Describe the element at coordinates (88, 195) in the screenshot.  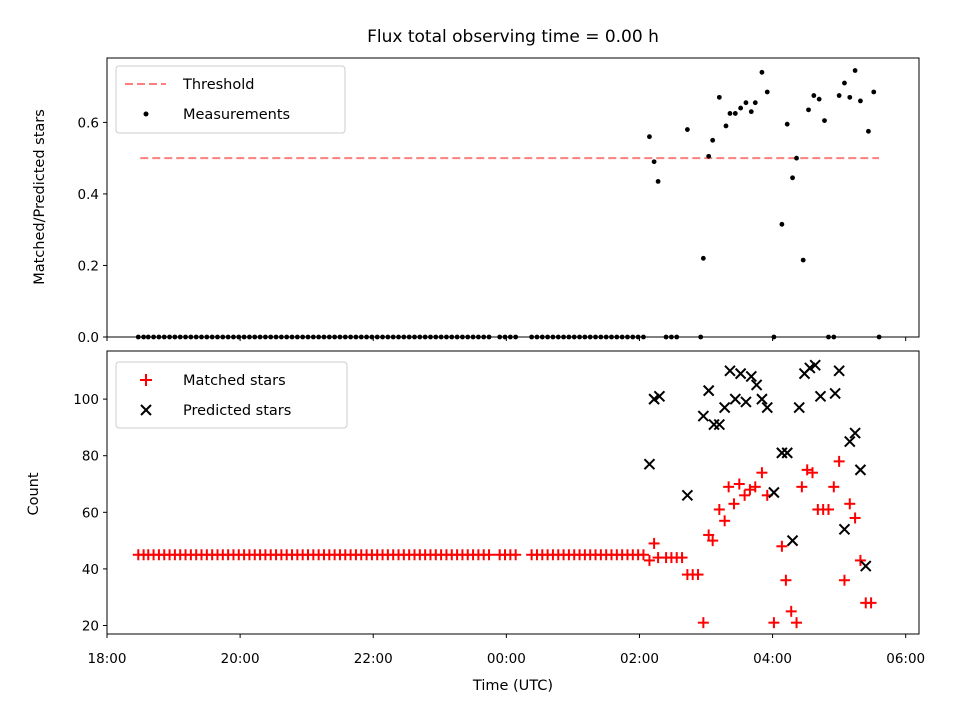
I see `top-y-tick-label: 0.4` at that location.